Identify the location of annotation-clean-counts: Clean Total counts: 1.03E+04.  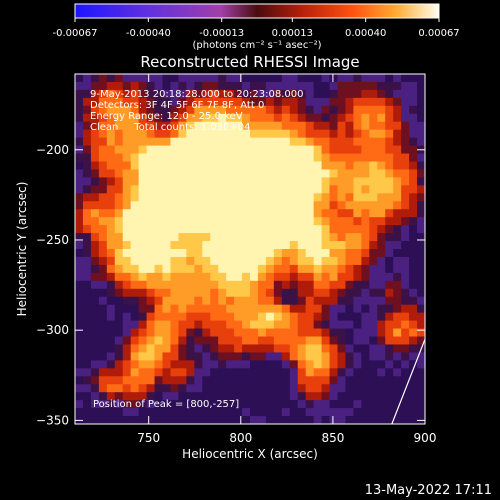
(170, 127).